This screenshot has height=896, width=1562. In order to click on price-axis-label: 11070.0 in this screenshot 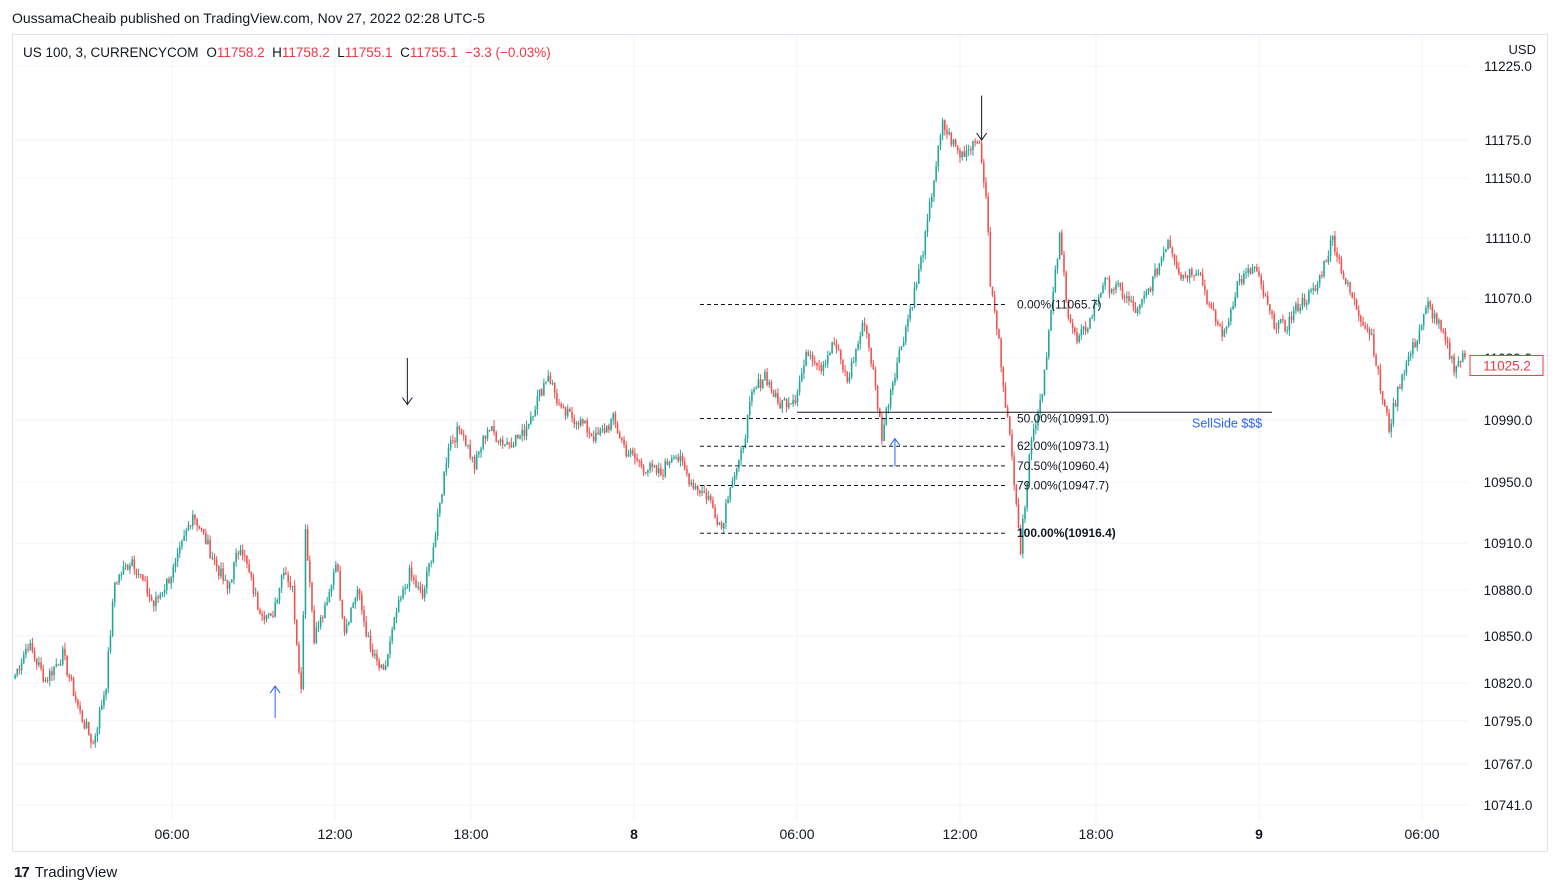, I will do `click(1508, 298)`.